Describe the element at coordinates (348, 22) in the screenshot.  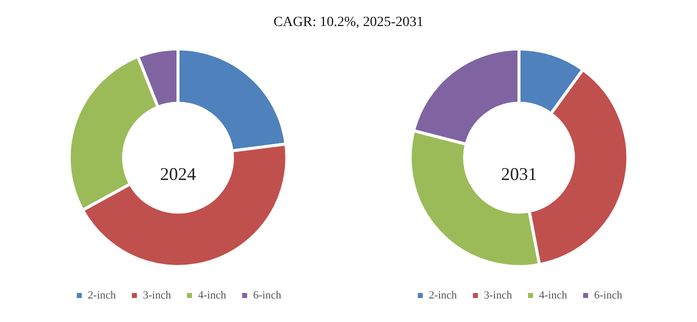
I see `text: CAGR: 10.2%, 2025-2031` at that location.